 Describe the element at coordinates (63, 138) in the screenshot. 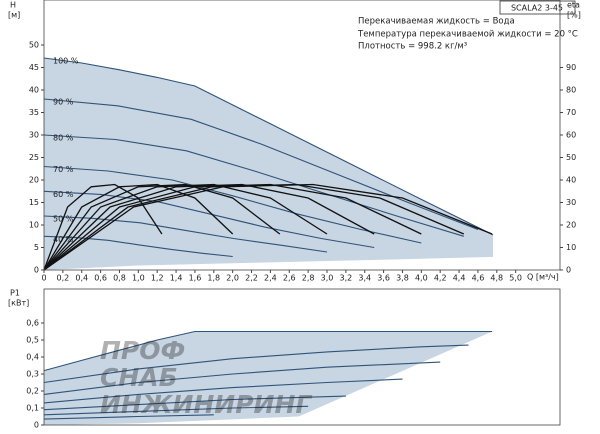

I see `curve-label: 80 %` at that location.